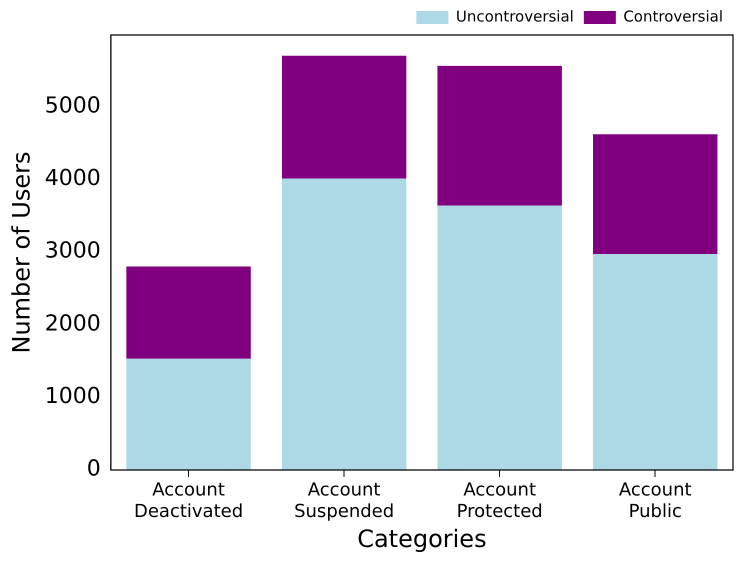 The image size is (741, 563). I want to click on legend-label: Uncontroversial, so click(515, 16).